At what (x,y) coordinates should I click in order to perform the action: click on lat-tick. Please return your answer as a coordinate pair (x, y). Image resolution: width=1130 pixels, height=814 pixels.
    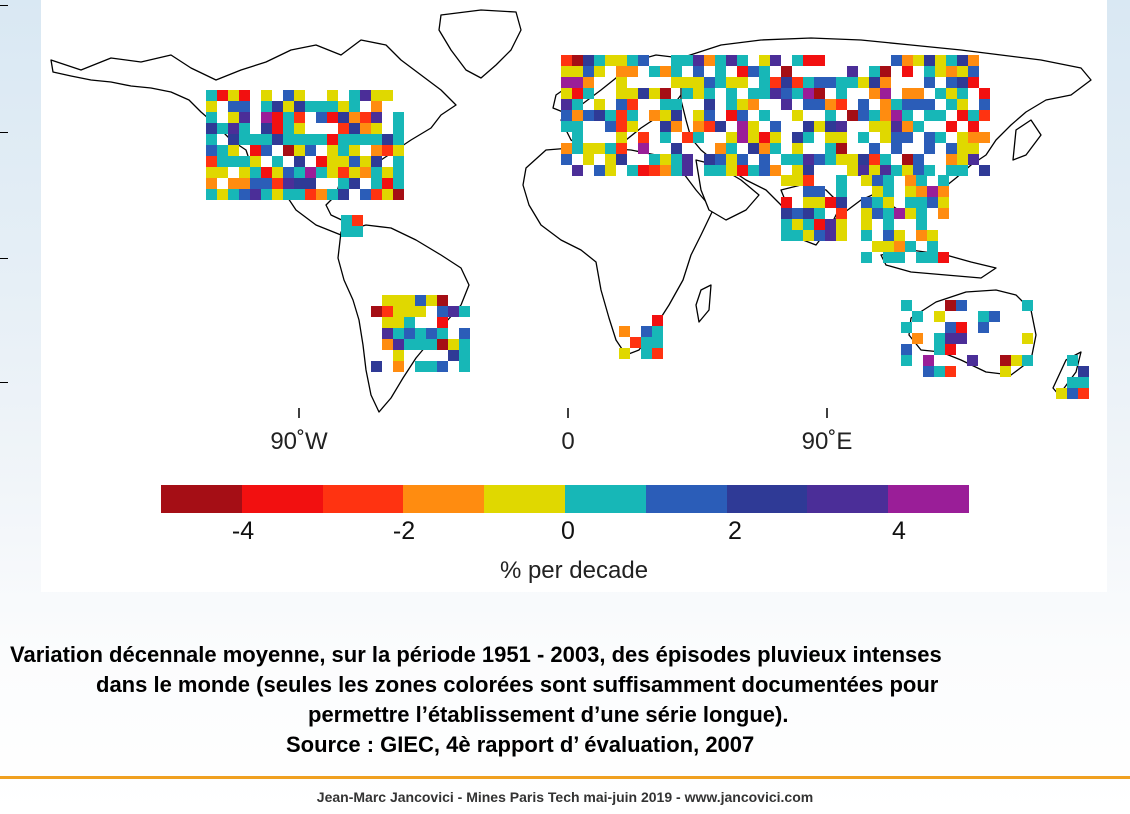
    Looking at the image, I should click on (4, 258).